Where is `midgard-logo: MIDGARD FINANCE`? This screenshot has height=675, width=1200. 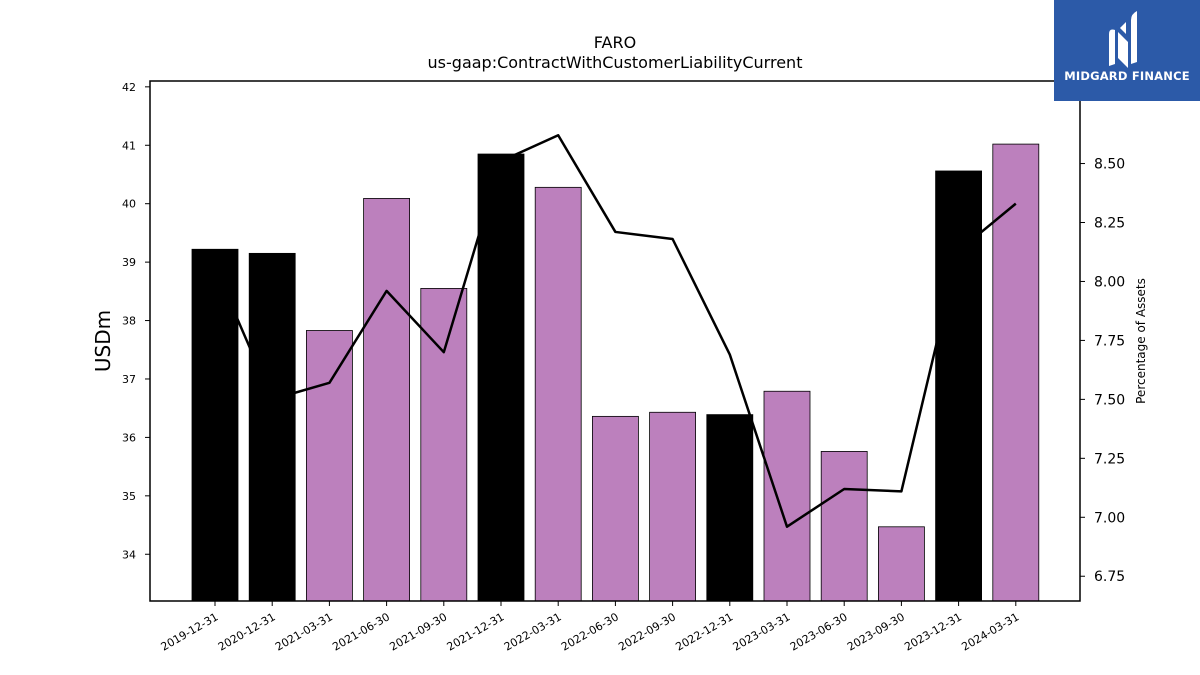 midgard-logo: MIDGARD FINANCE is located at coordinates (1127, 50).